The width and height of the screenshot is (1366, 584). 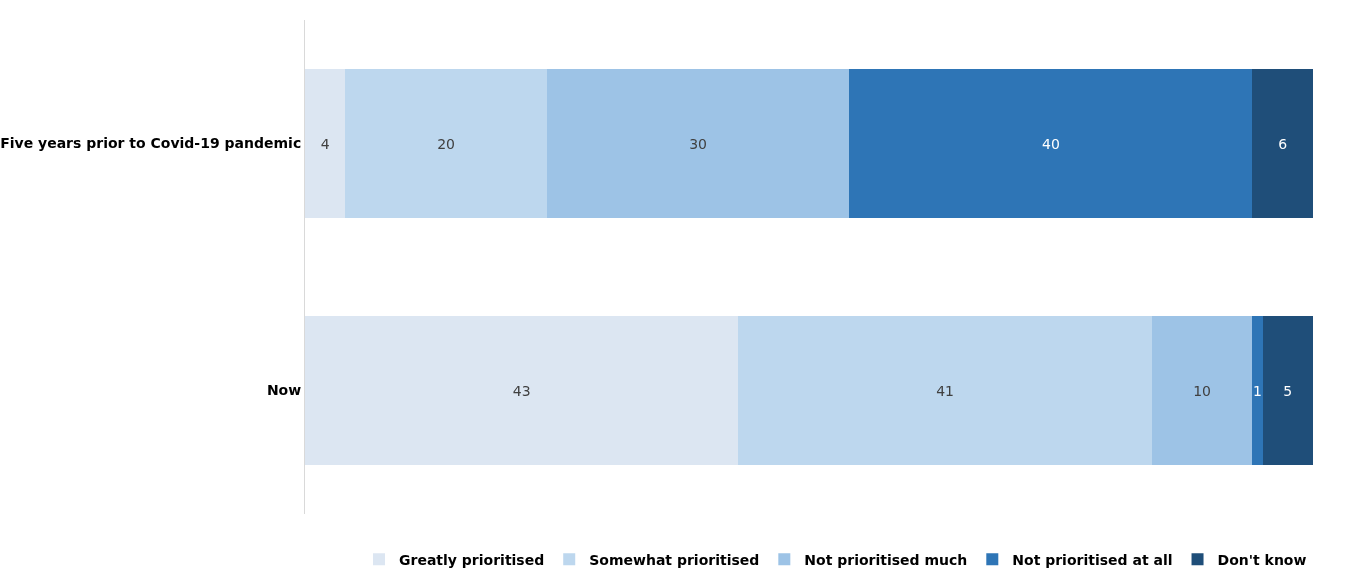 I want to click on y-tick-label: Now, so click(x=284, y=390).